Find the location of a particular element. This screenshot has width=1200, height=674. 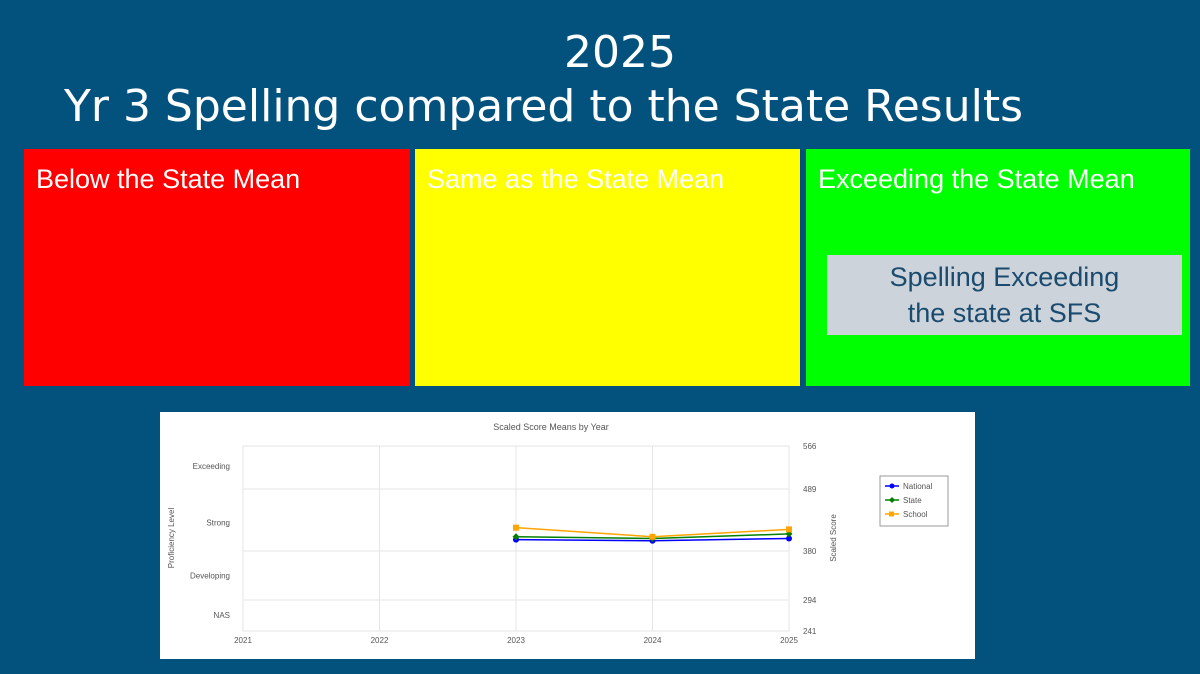

data-point-state is located at coordinates (516, 537).